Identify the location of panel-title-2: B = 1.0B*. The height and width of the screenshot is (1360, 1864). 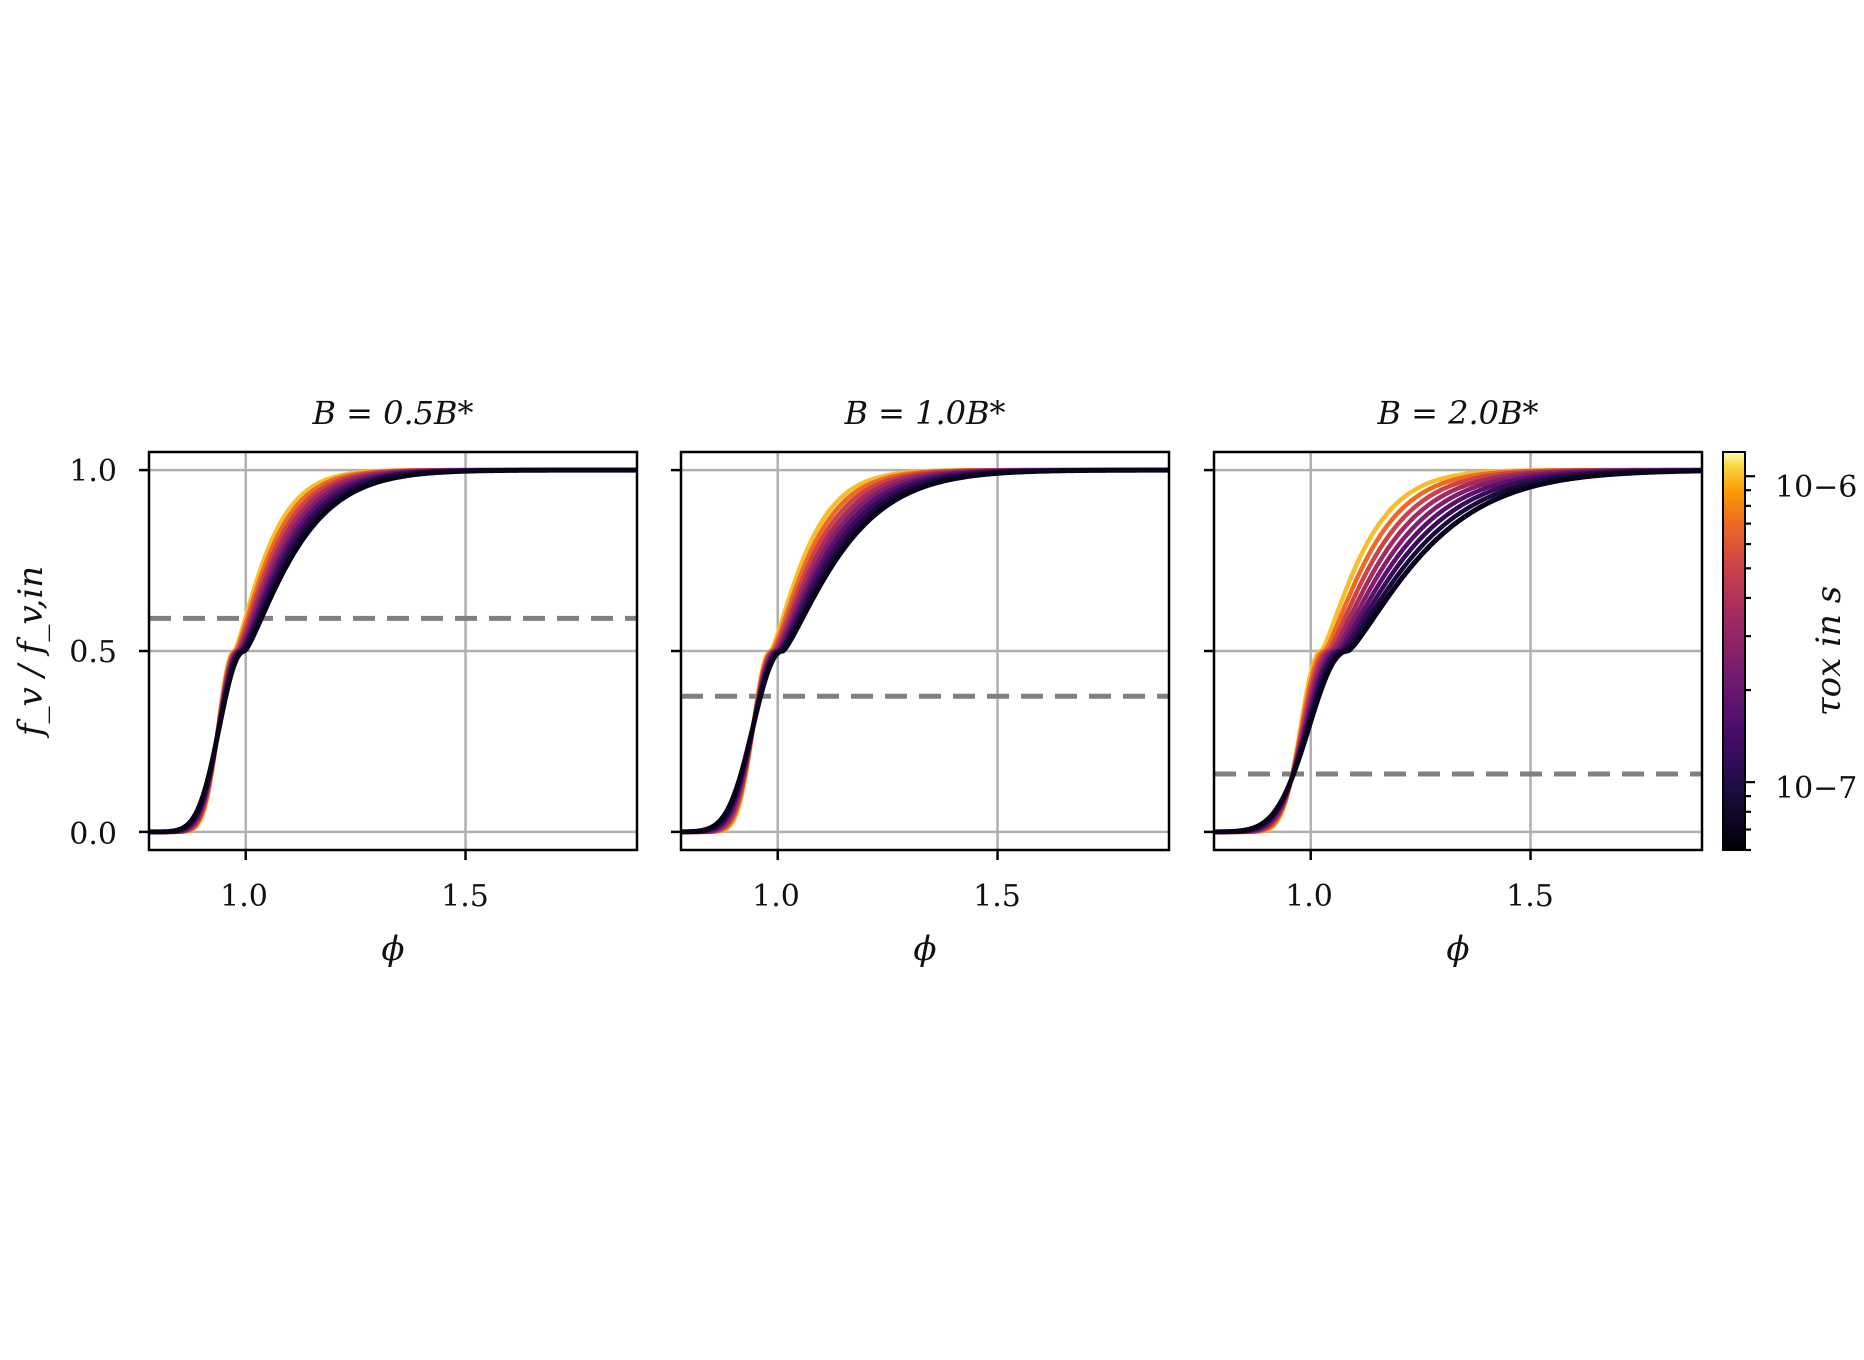
(924, 413).